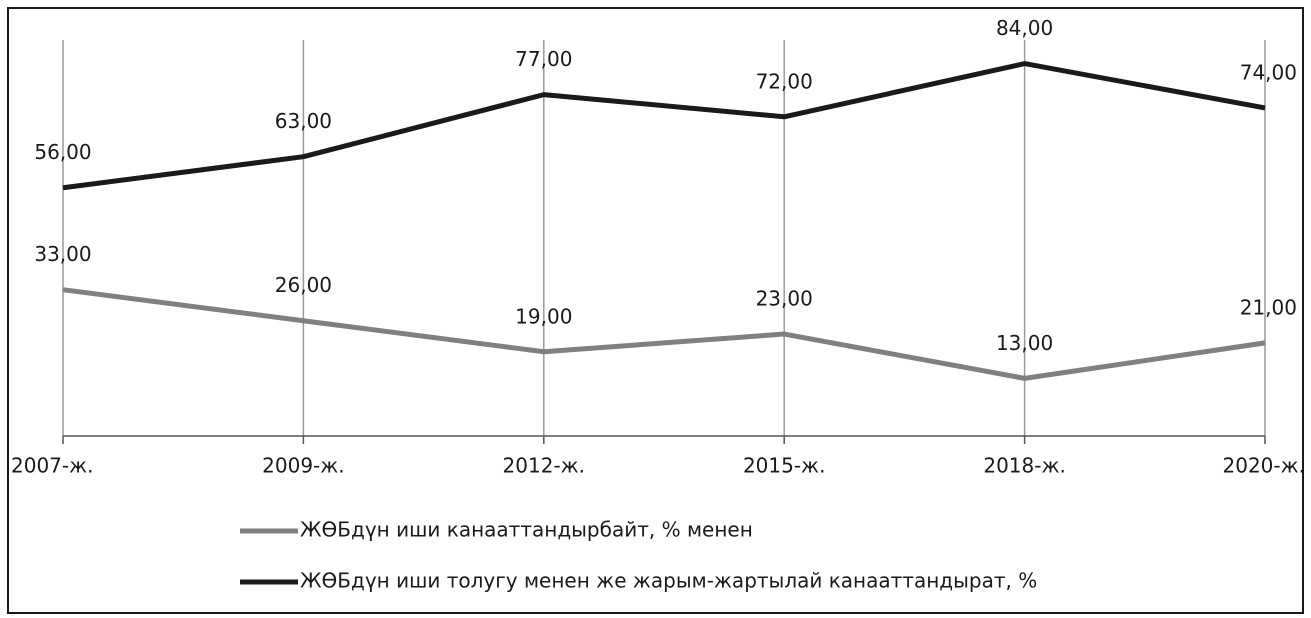 The width and height of the screenshot is (1311, 618). Describe the element at coordinates (784, 299) in the screenshot. I see `data-label: 23,00` at that location.